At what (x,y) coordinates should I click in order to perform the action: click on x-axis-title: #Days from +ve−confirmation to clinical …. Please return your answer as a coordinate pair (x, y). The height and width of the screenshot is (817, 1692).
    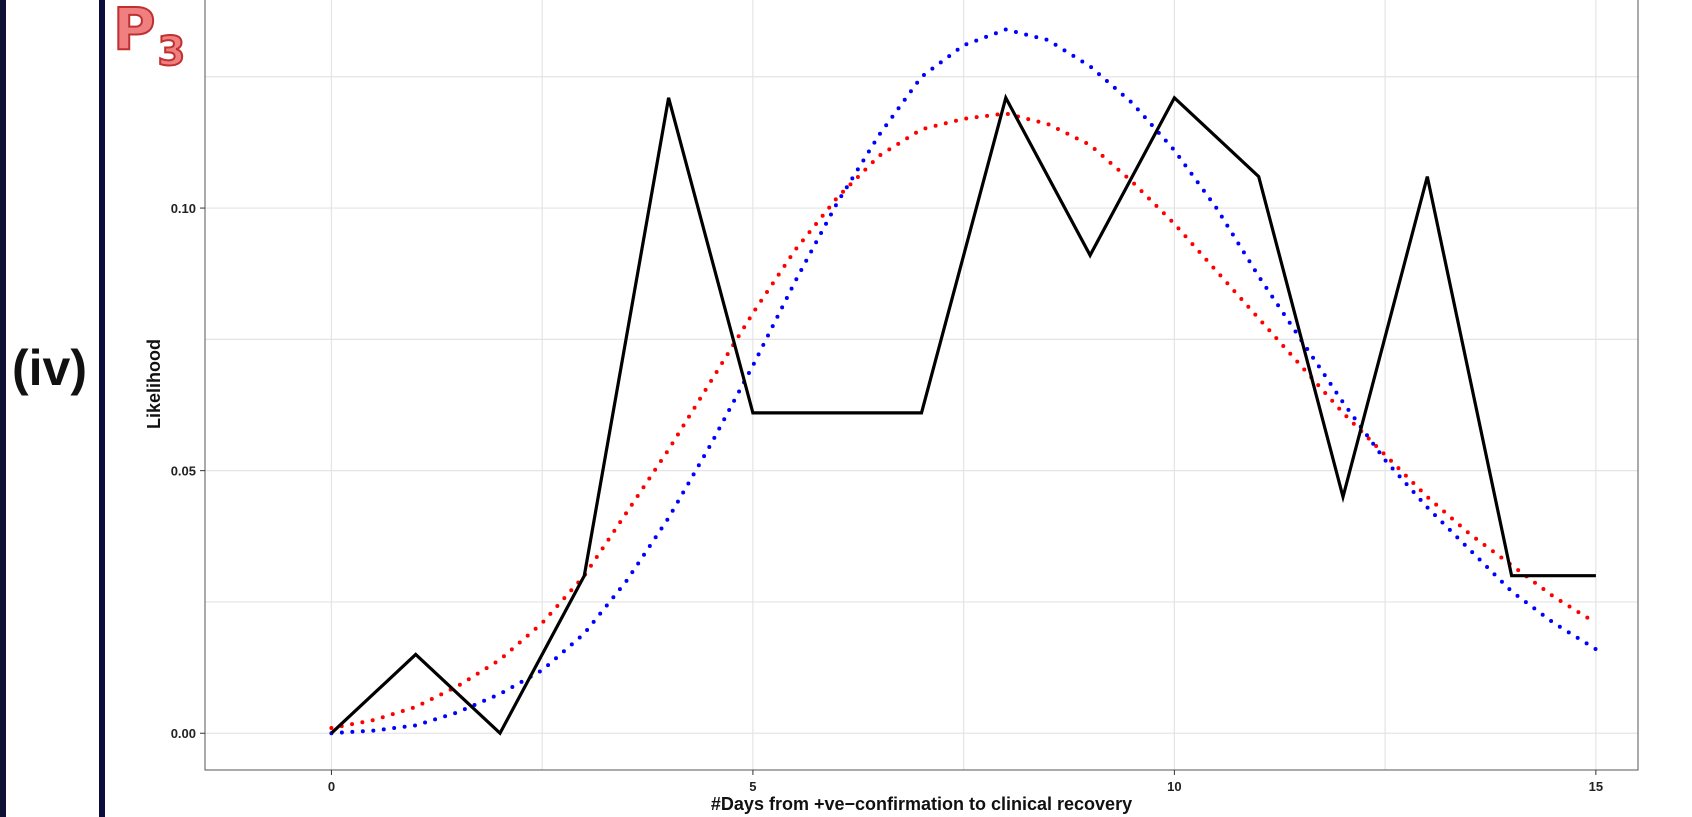
    Looking at the image, I should click on (921, 804).